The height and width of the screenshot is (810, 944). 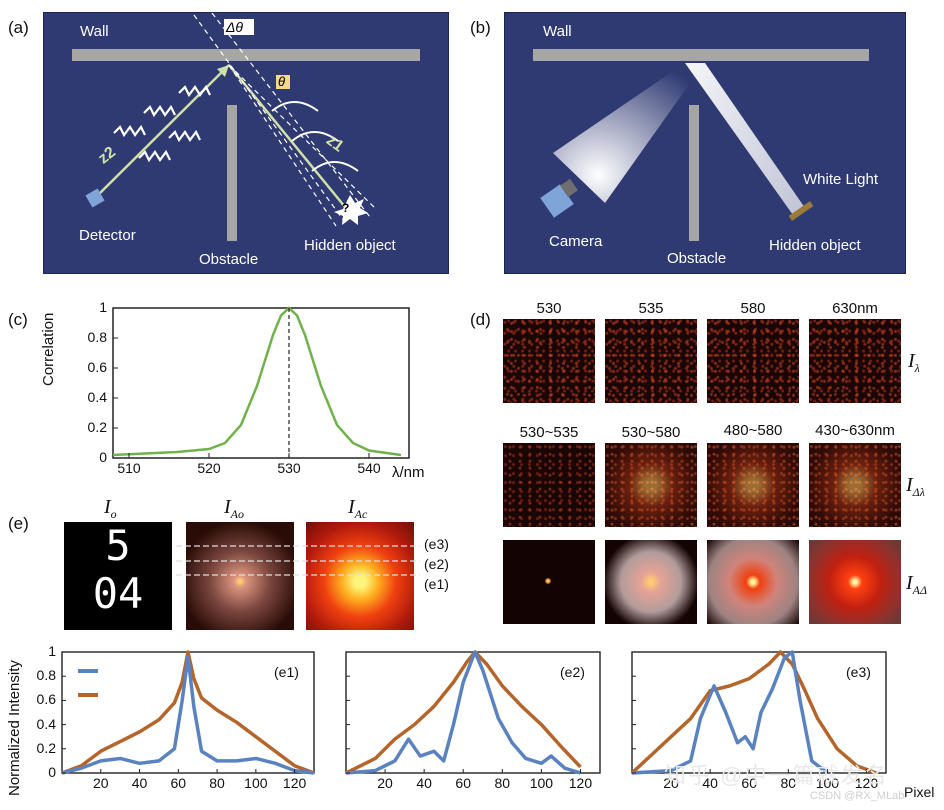 I want to click on d-r1-c3, so click(x=753, y=361).